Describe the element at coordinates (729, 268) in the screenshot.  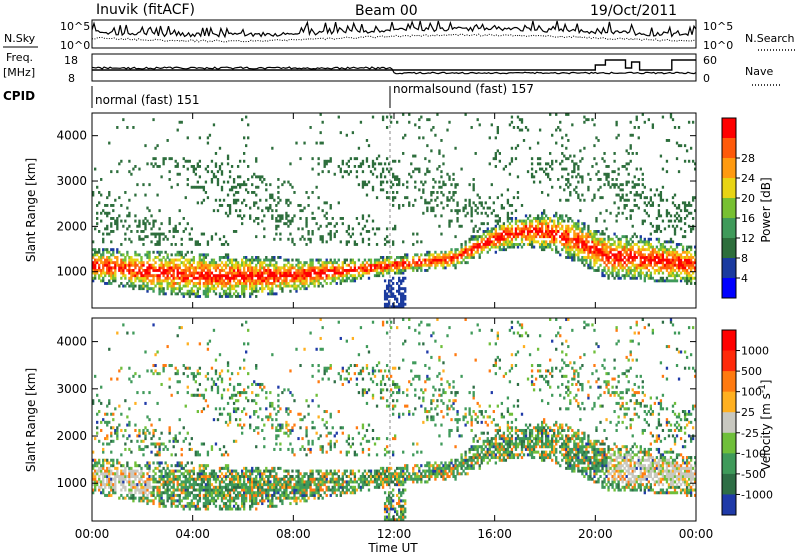
I see `colorbar-swatch` at that location.